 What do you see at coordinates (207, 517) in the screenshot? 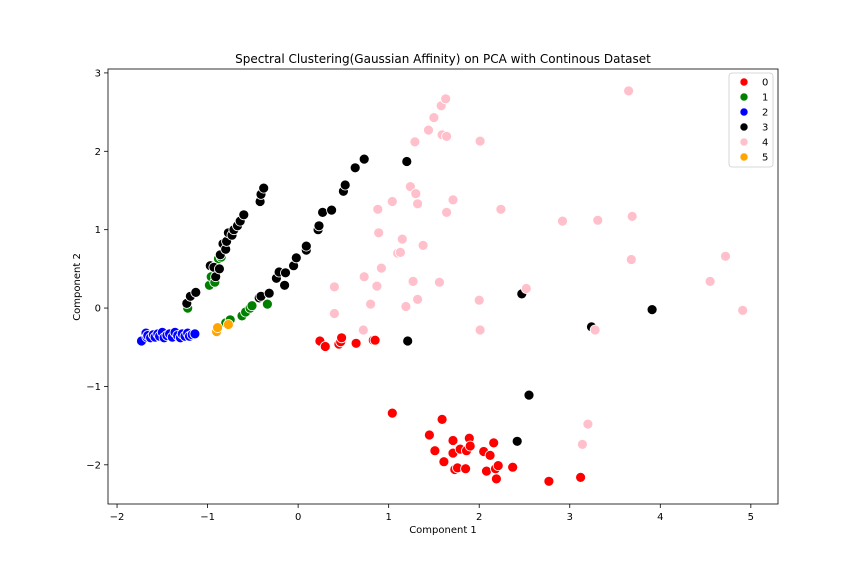
I see `x-tick-label: −1` at bounding box center [207, 517].